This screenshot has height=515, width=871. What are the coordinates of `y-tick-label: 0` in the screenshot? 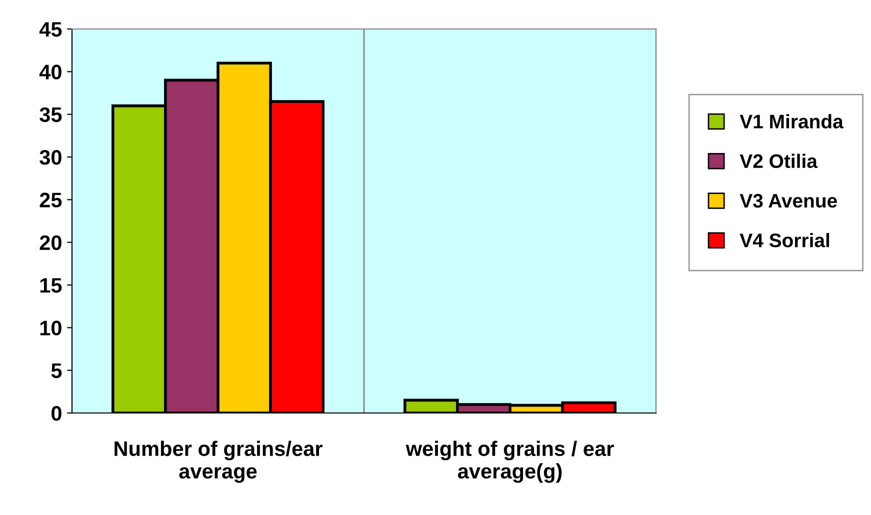 It's located at (57, 413).